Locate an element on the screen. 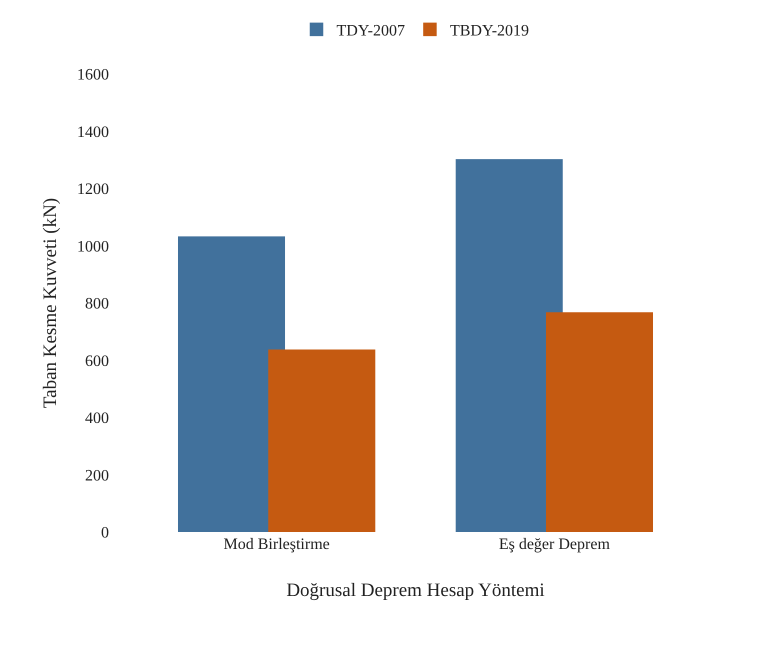 The height and width of the screenshot is (652, 781). y-tick-label: 800 is located at coordinates (97, 304).